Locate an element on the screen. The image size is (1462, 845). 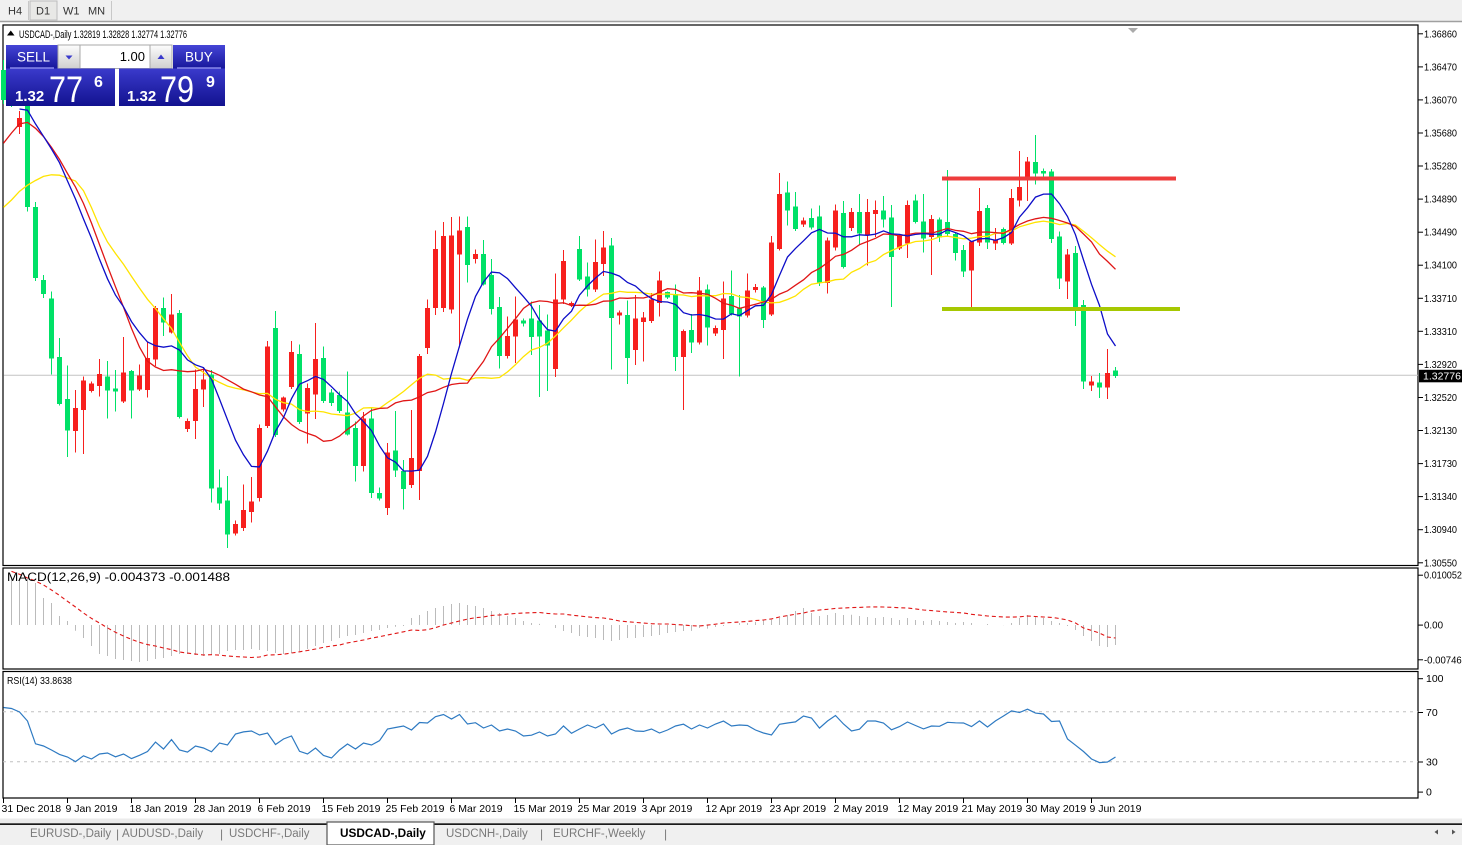
svg-text: 9 Jun 2019 is located at coordinates (1116, 809).